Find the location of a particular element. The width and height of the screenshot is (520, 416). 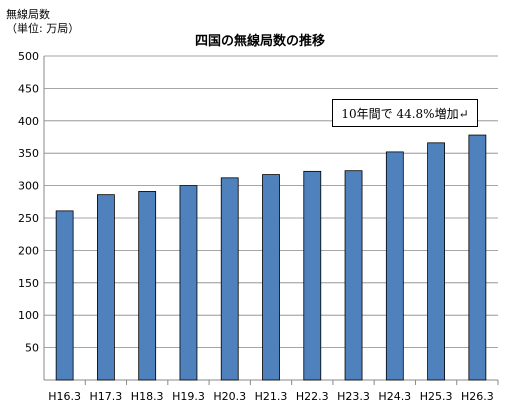

x-tick-label: H17.3 is located at coordinates (106, 396).